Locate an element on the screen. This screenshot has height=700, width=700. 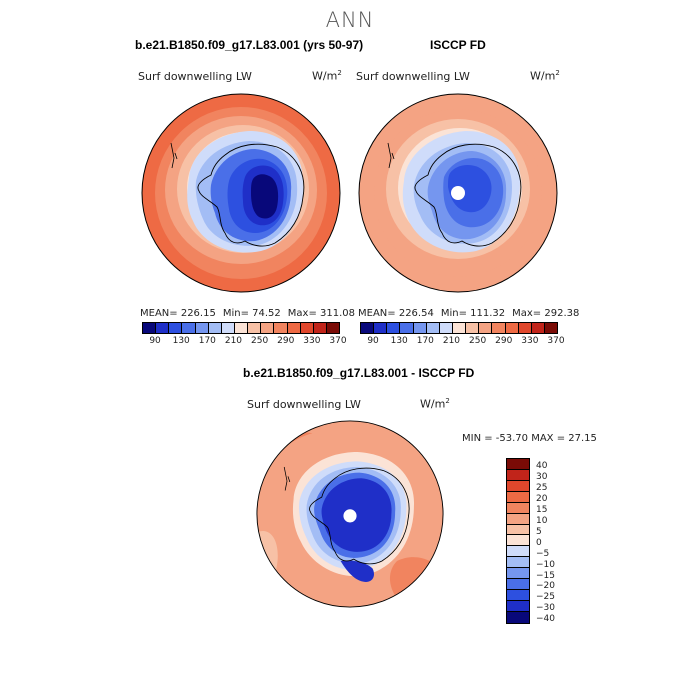
panel1-title: b.e21.B1850.f09_g17.L83.001 (yrs 50-97) is located at coordinates (249, 45).